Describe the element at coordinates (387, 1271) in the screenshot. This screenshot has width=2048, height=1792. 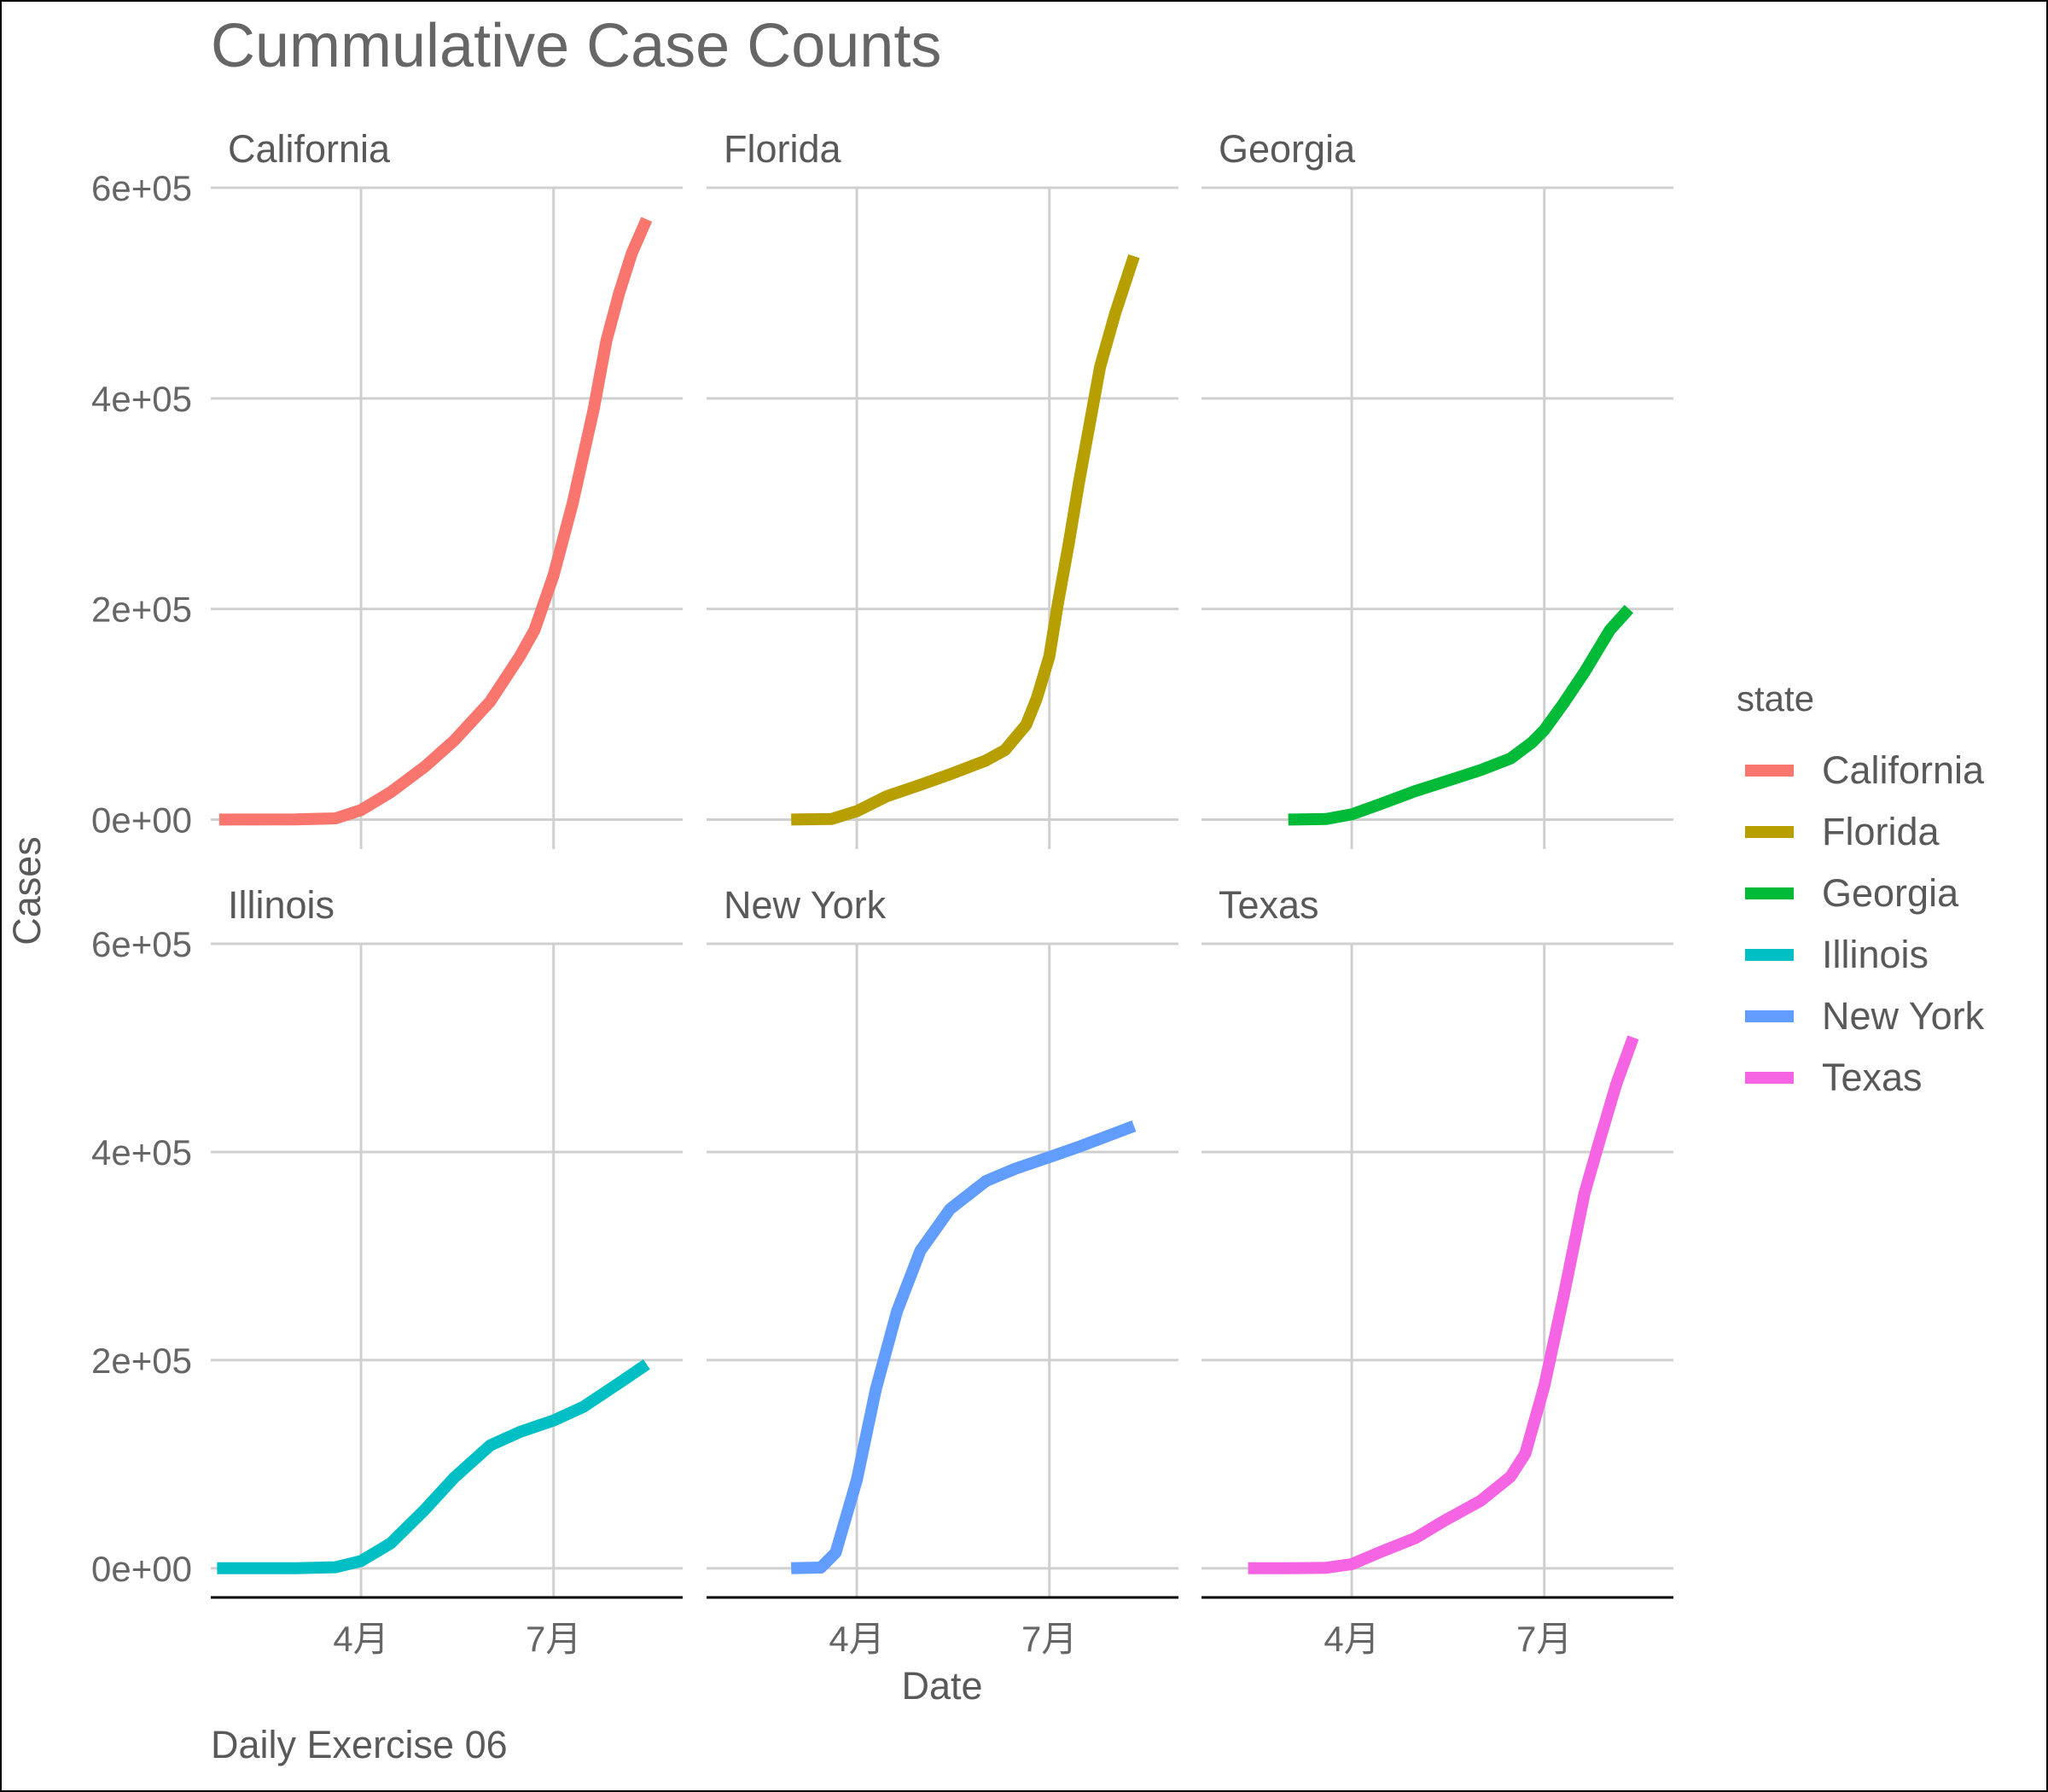
I see `facet-panel-illinois: Illinois 0e+00 2e+05 4e+05 6e+05 4月 7月` at that location.